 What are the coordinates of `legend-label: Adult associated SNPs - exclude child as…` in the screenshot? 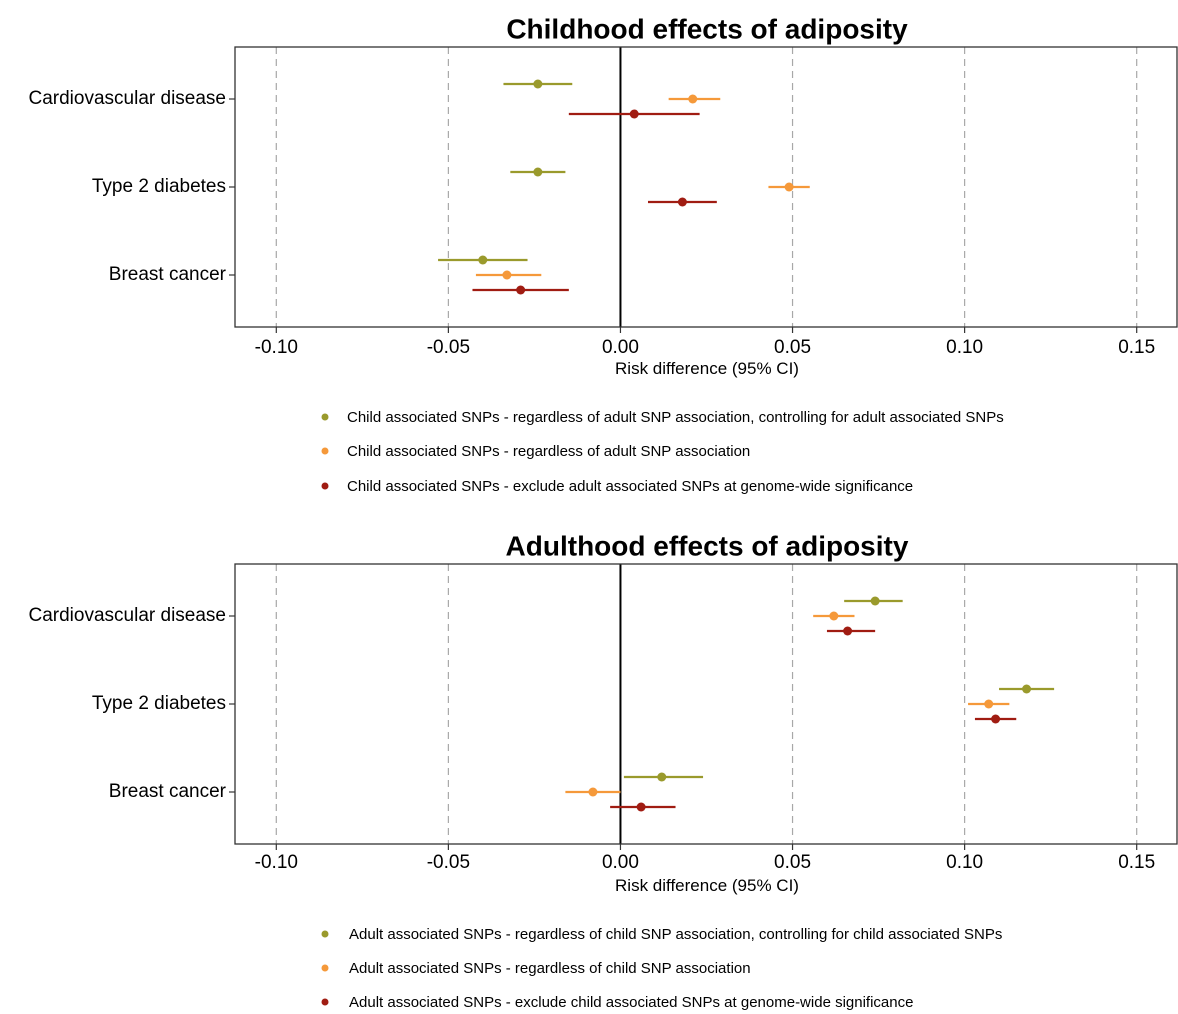 It's located at (631, 1002).